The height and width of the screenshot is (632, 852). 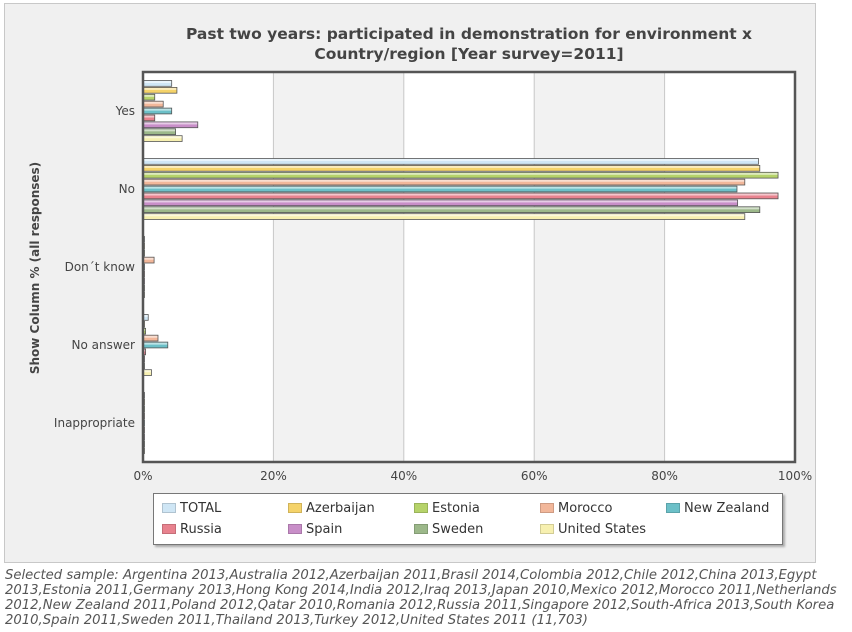 I want to click on x-tick-label: 0%, so click(x=142, y=476).